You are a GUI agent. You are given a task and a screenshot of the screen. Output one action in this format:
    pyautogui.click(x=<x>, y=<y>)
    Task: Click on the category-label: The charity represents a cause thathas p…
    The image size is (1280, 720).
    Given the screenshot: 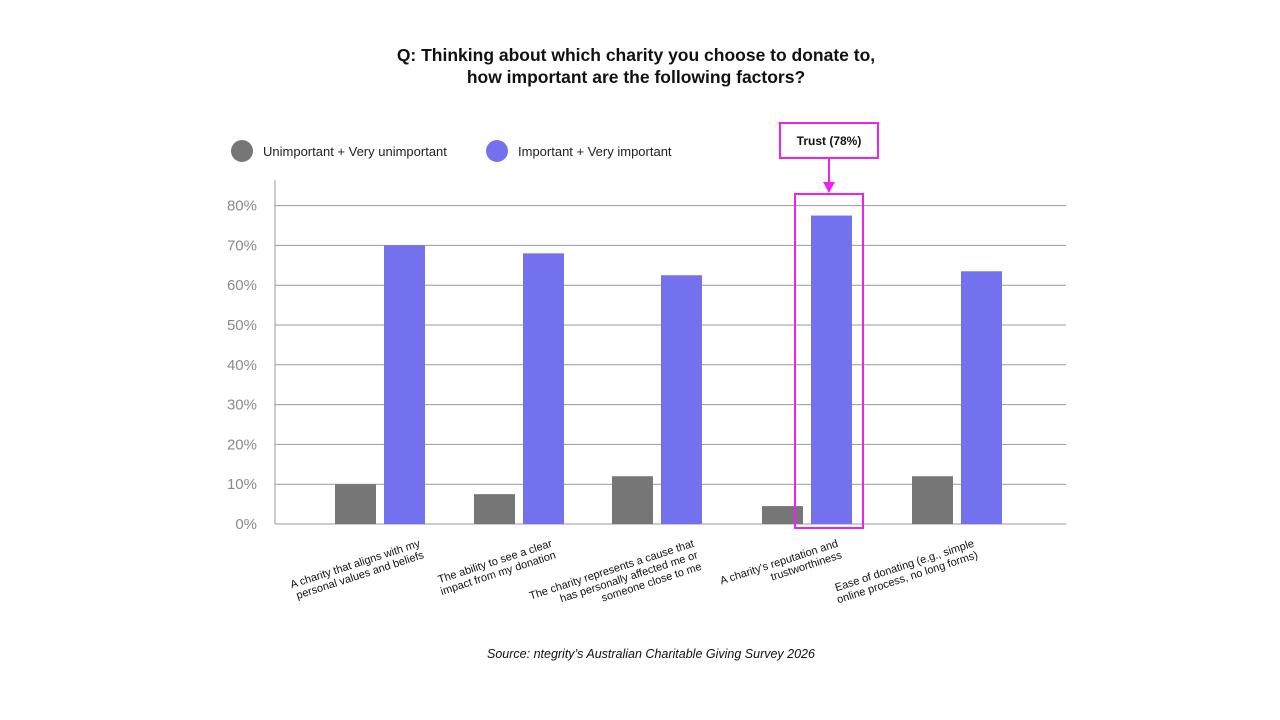 What is the action you would take?
    pyautogui.click(x=615, y=582)
    